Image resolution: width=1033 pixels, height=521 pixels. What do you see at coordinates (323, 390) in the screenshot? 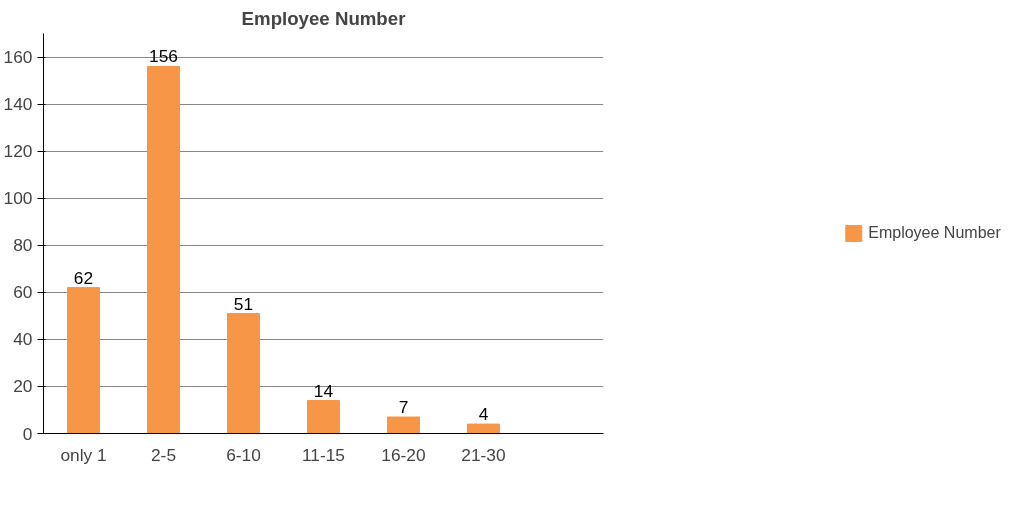
I see `data-label: 14` at bounding box center [323, 390].